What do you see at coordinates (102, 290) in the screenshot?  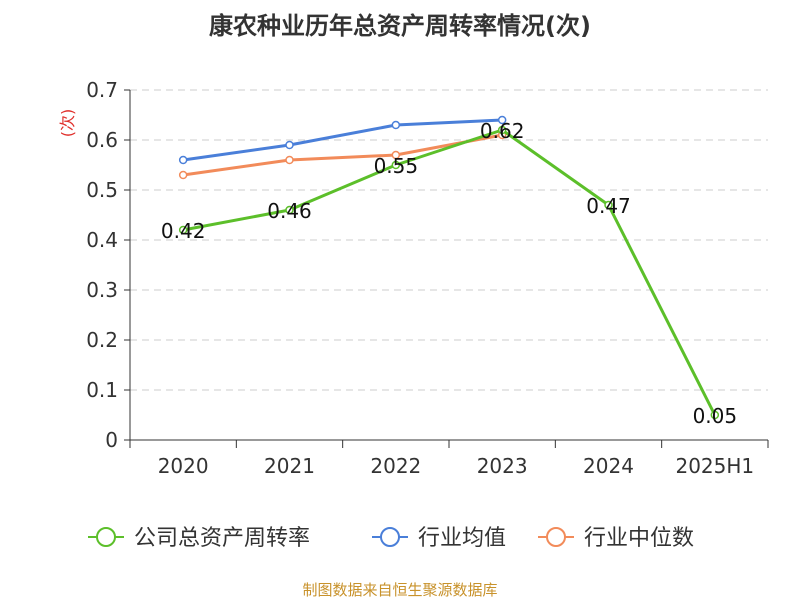 I see `y-tick-label: 0.3` at bounding box center [102, 290].